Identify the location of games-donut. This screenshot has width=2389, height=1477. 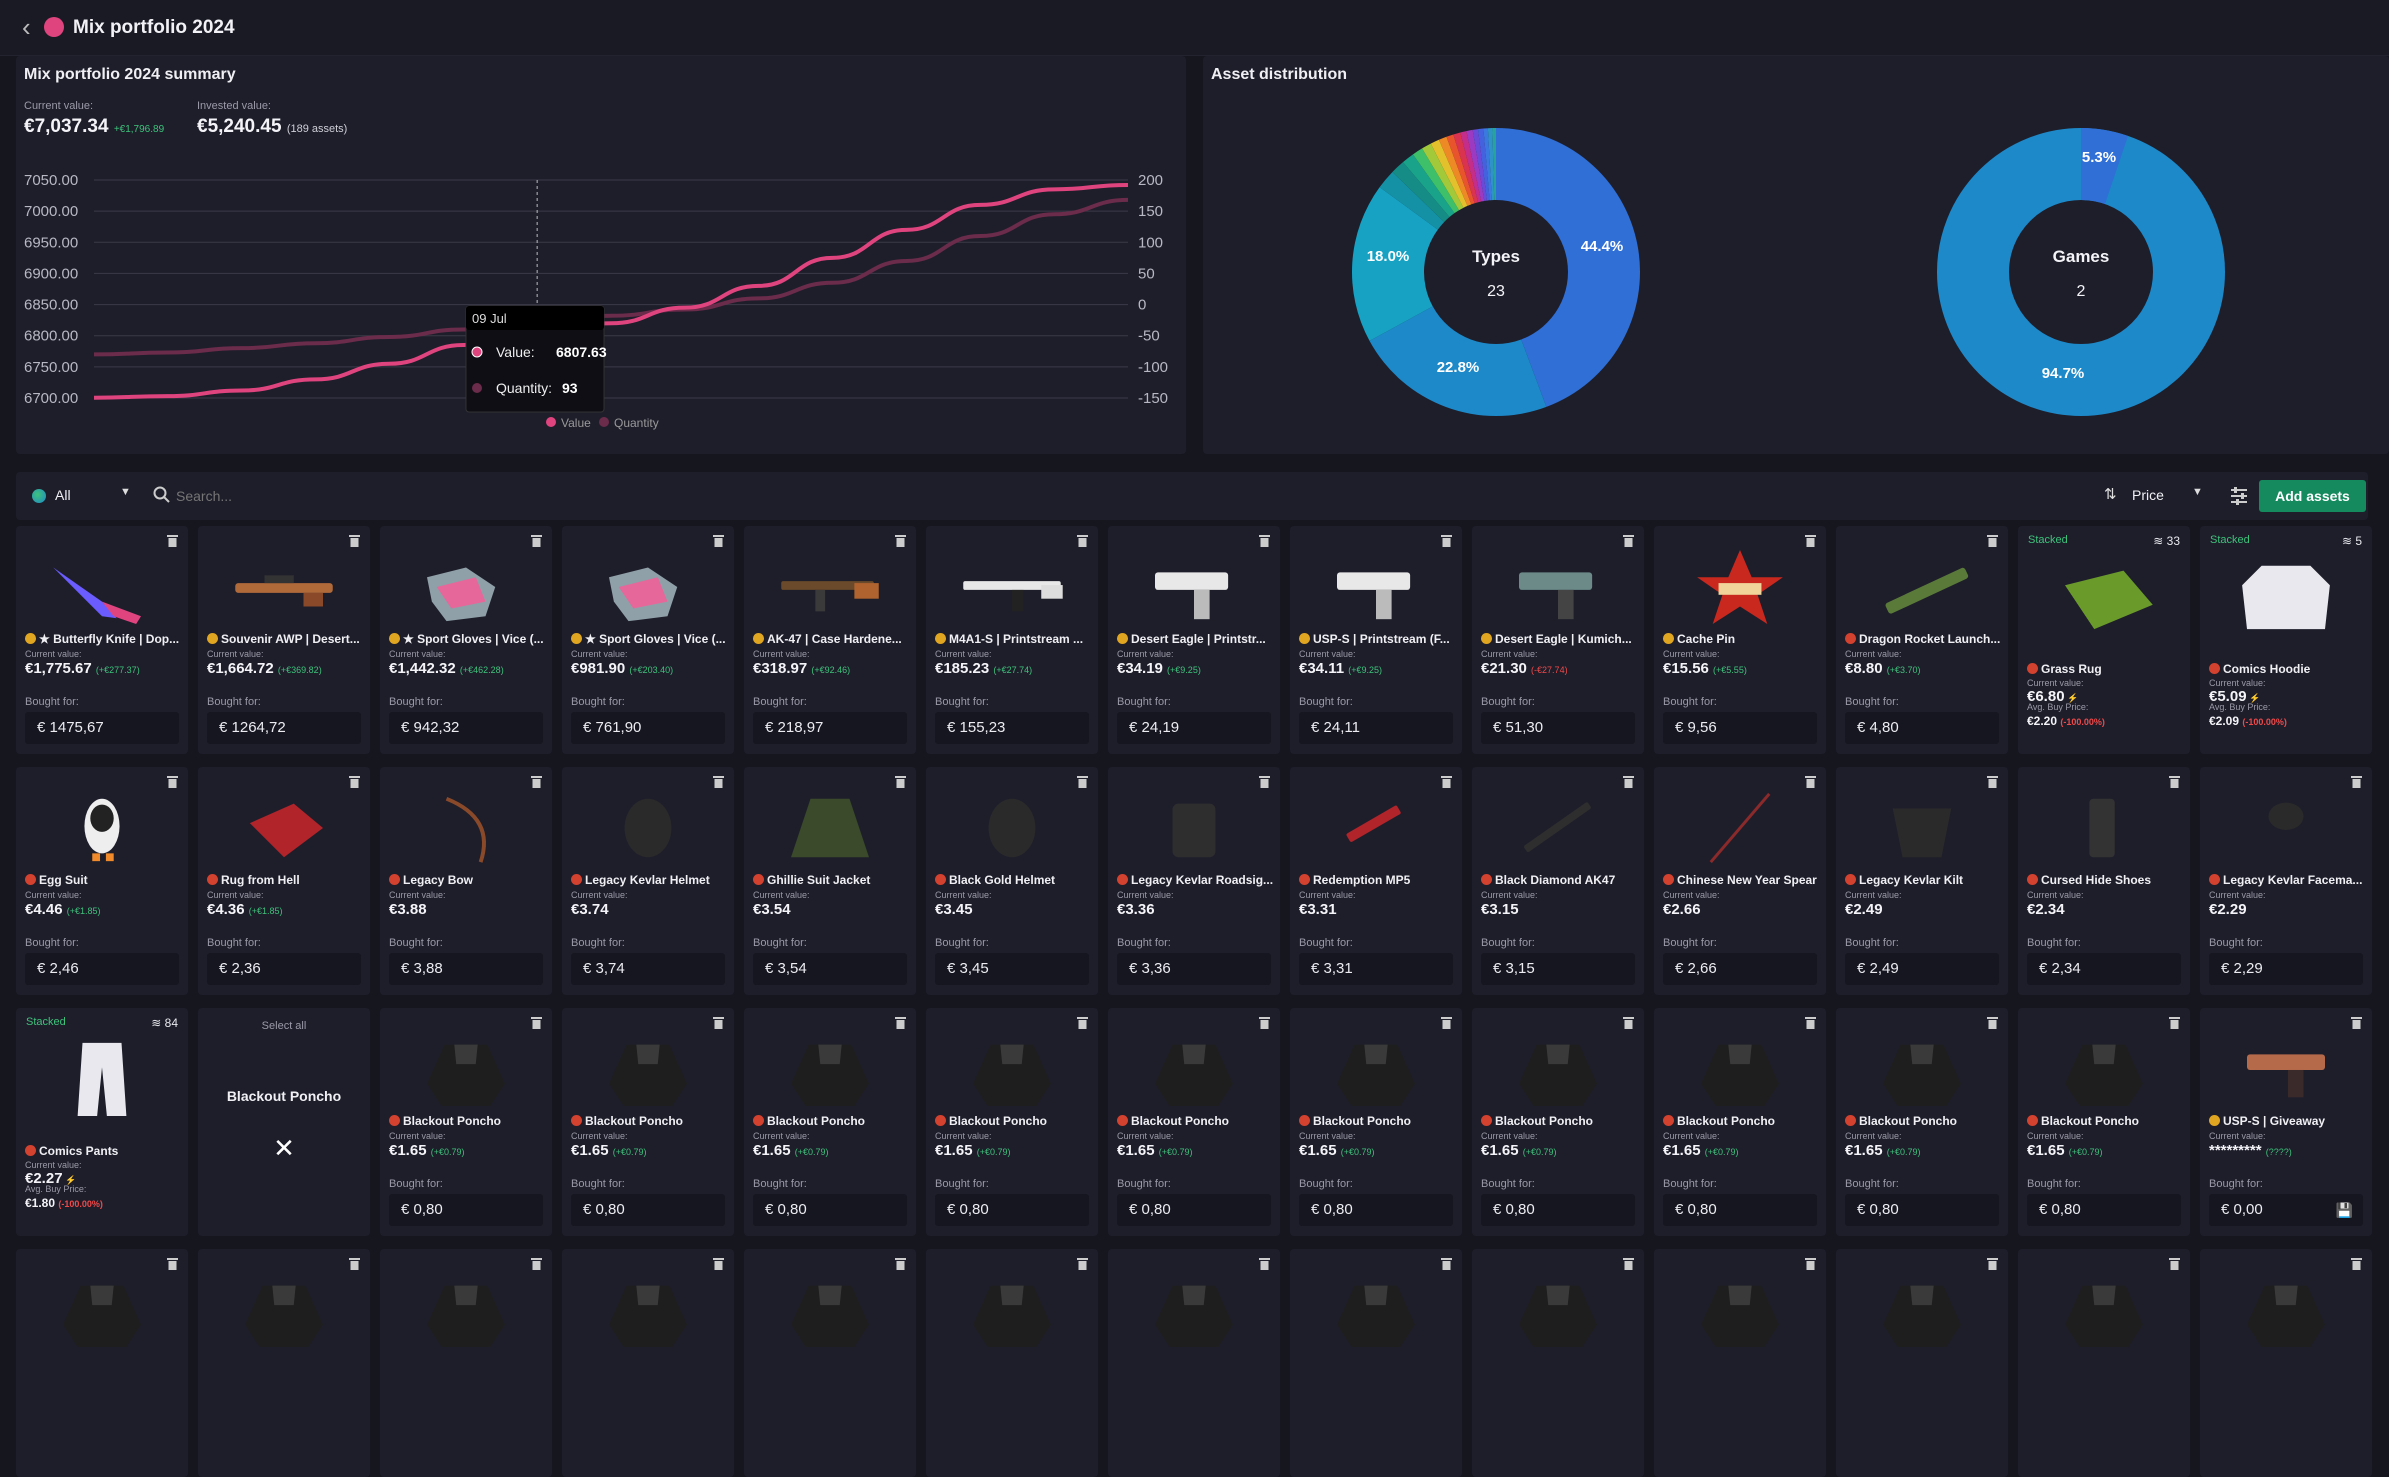
(2081, 272).